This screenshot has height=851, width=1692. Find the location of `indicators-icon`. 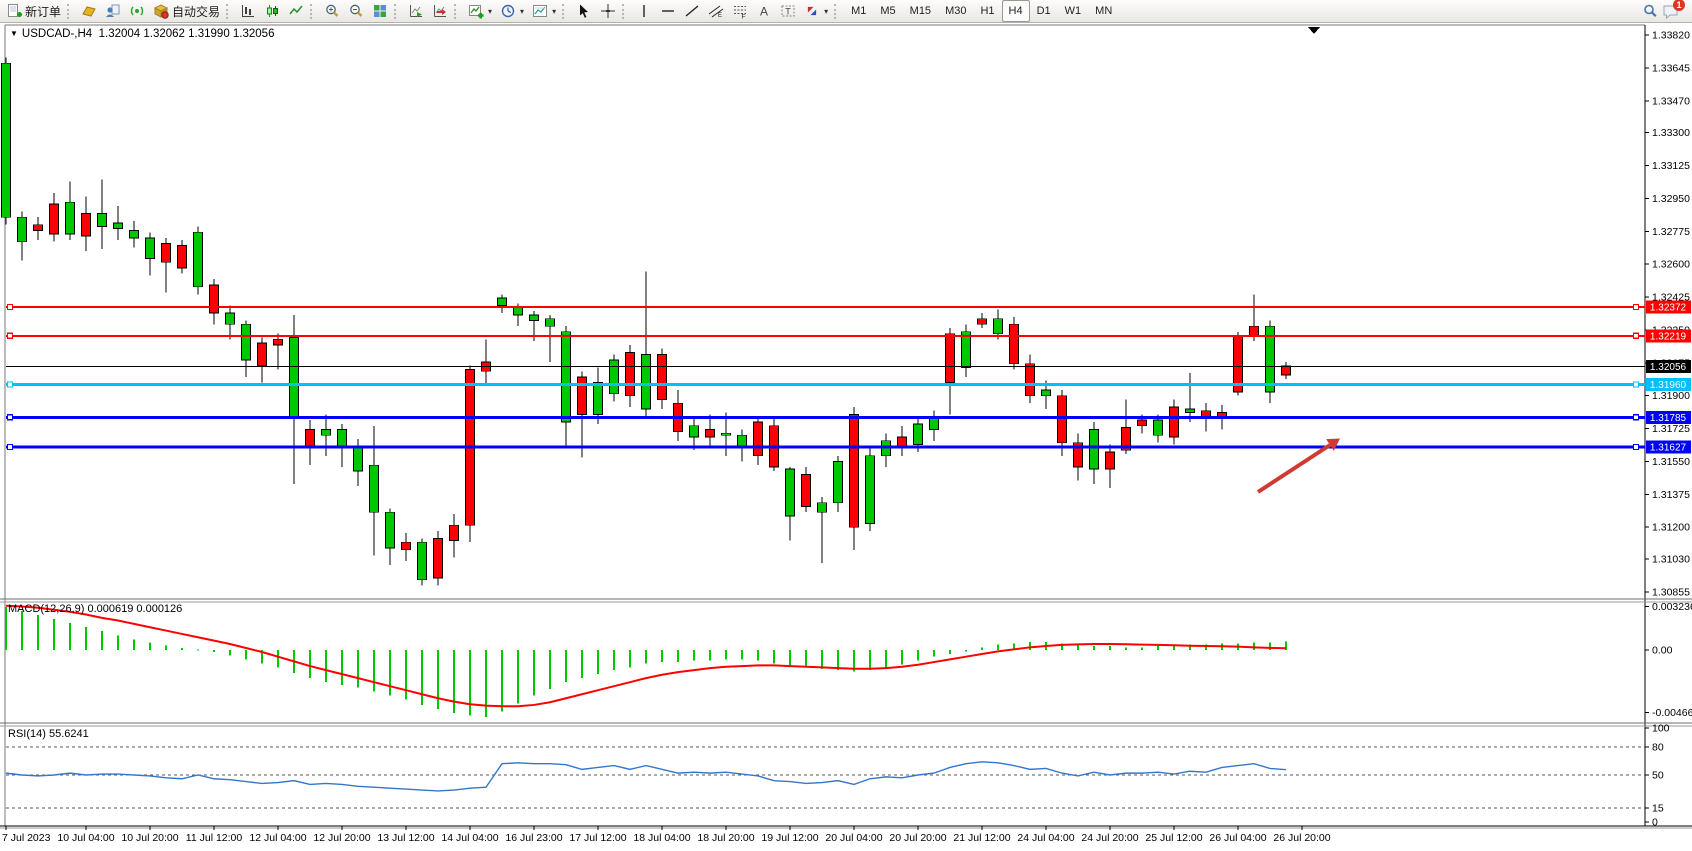

indicators-icon is located at coordinates (476, 12).